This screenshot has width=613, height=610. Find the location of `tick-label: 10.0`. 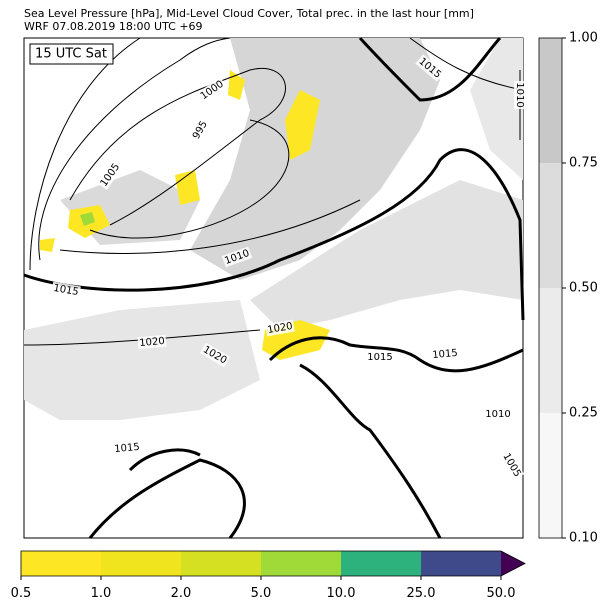

tick-label: 10.0 is located at coordinates (341, 593).